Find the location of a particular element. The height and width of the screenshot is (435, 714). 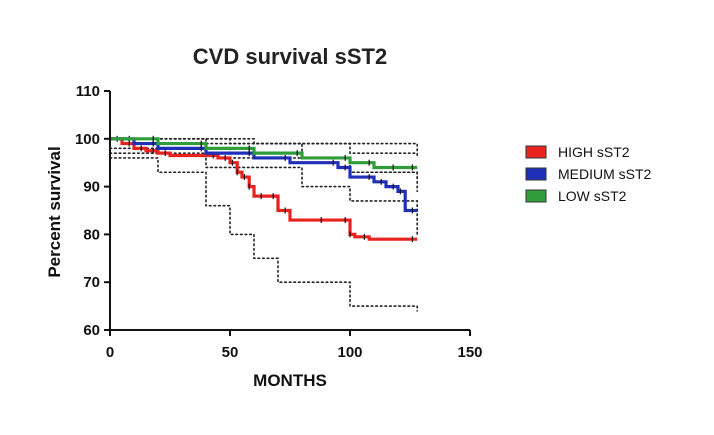

y-tick-label: 60 is located at coordinates (91, 330).